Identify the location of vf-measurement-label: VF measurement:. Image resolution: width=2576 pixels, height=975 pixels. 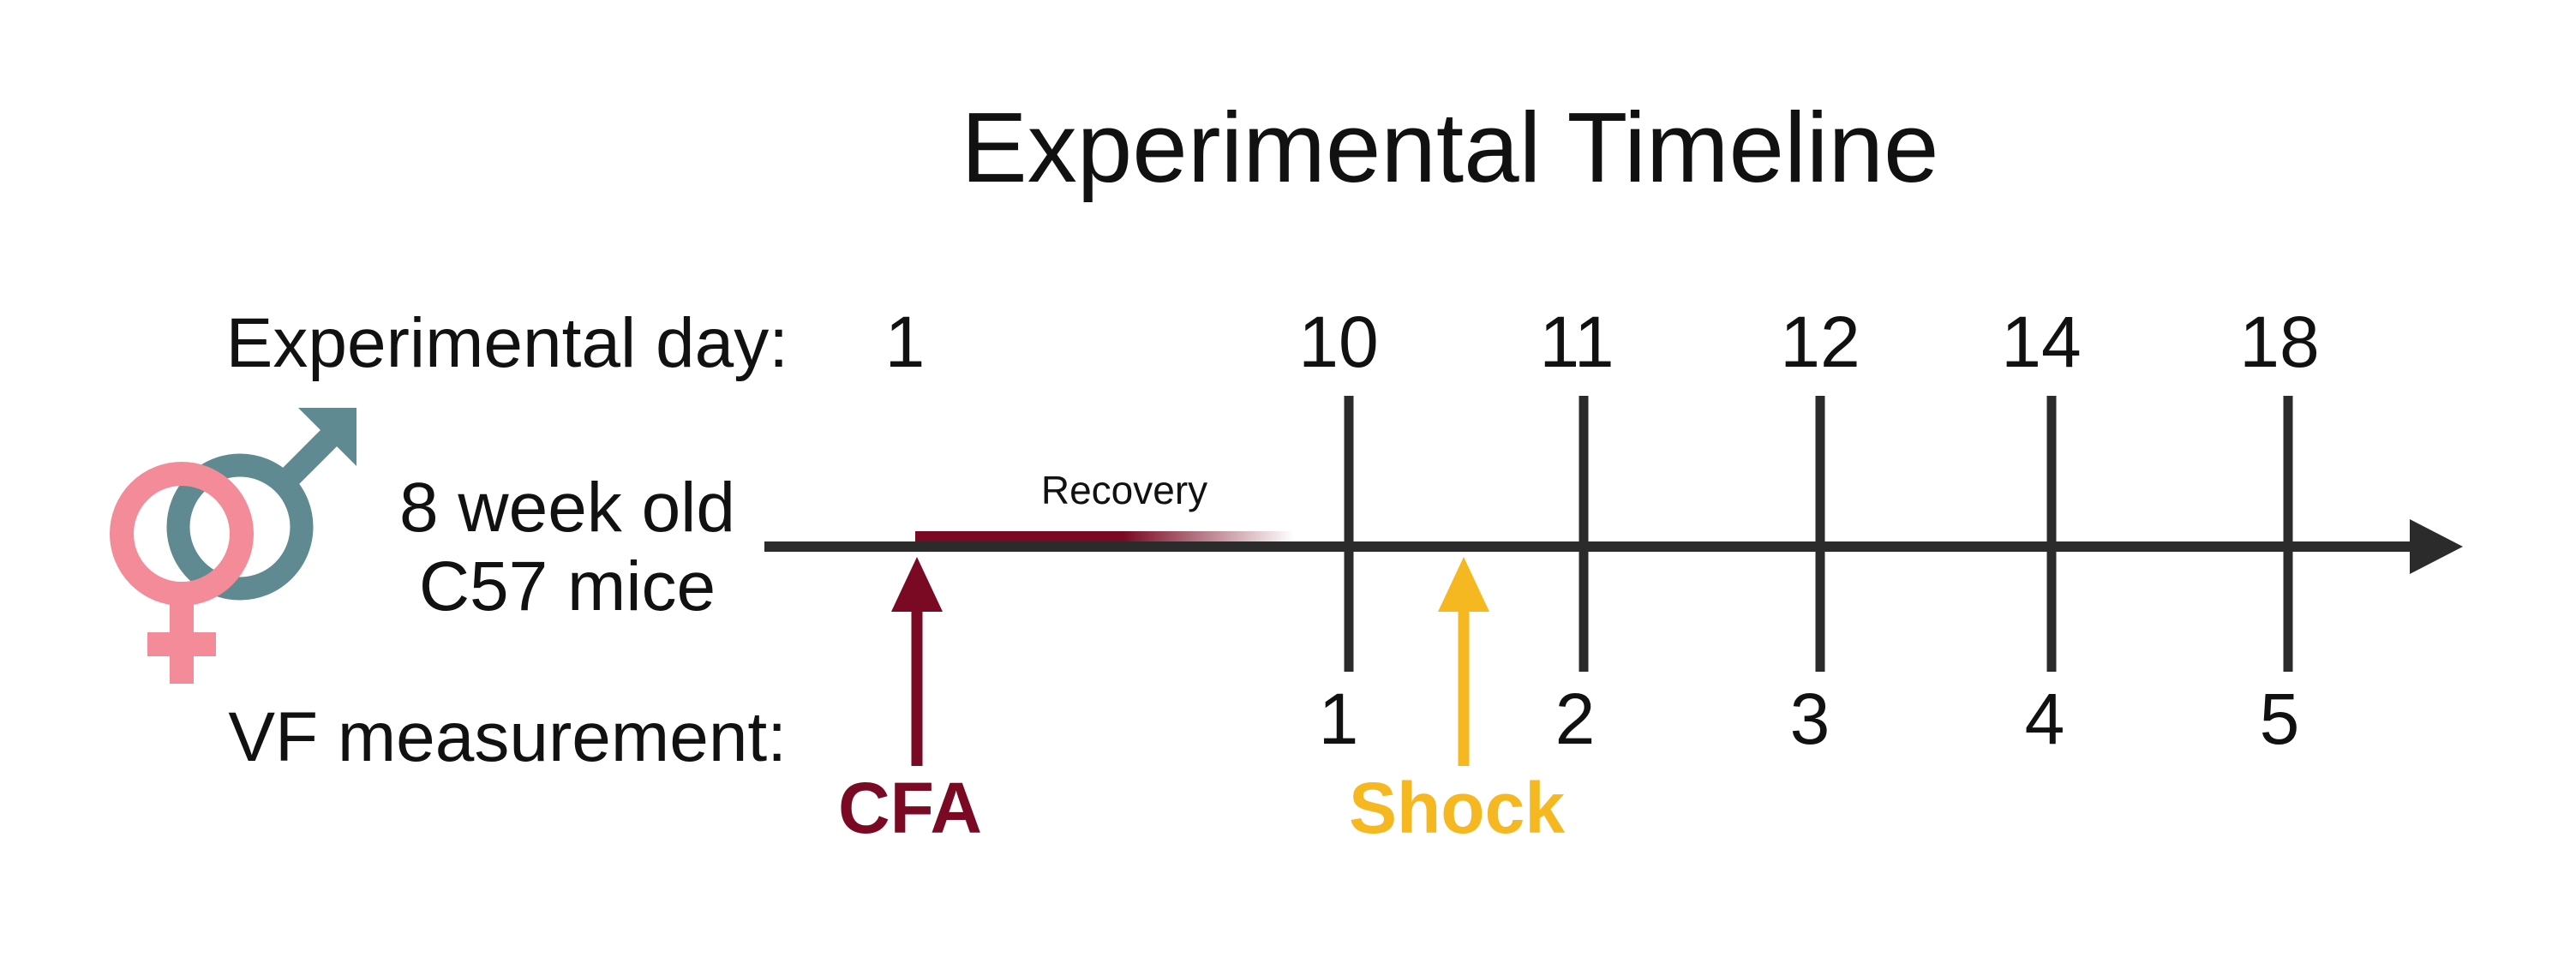
(507, 737).